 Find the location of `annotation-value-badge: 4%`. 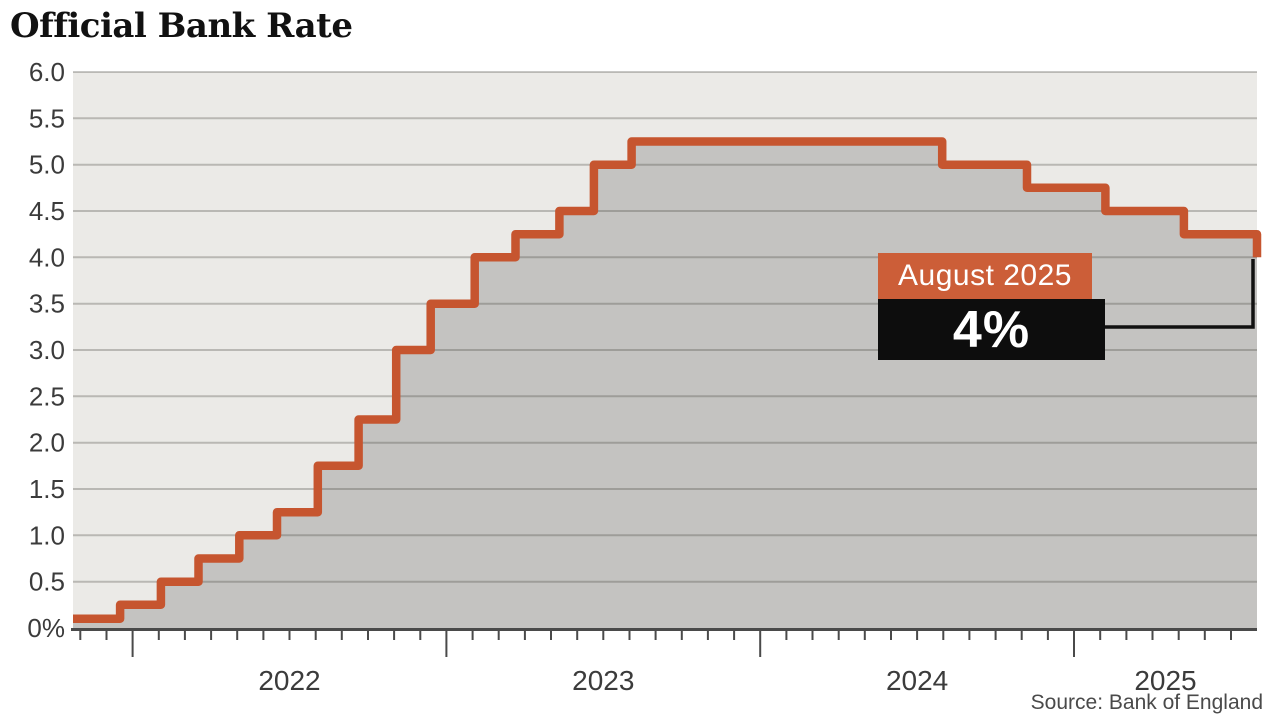

annotation-value-badge: 4% is located at coordinates (991, 329).